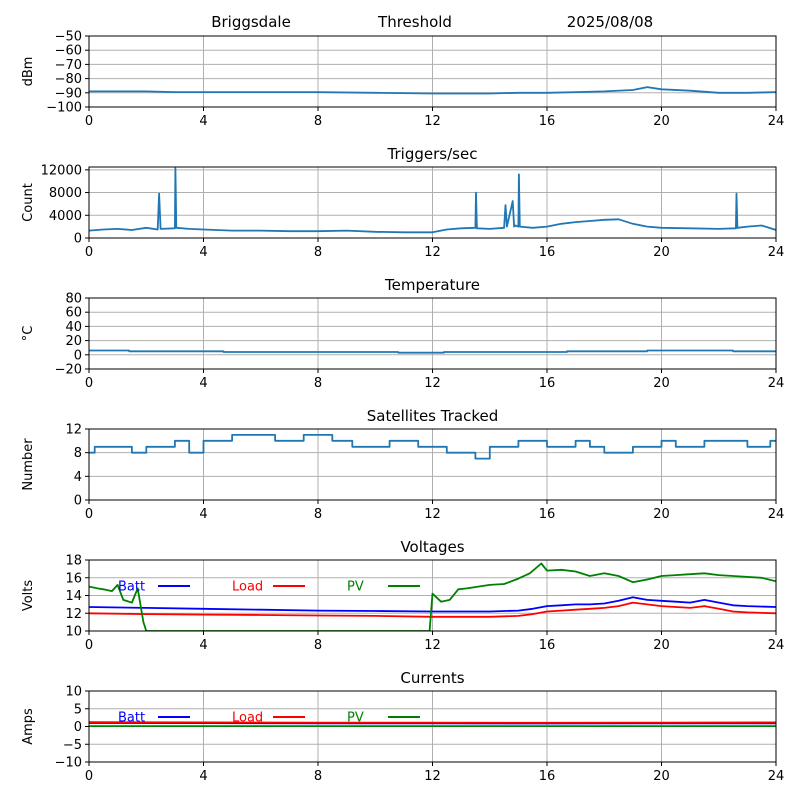 The height and width of the screenshot is (800, 800). Describe the element at coordinates (68, 763) in the screenshot. I see `y-tick-label-4: −10` at that location.